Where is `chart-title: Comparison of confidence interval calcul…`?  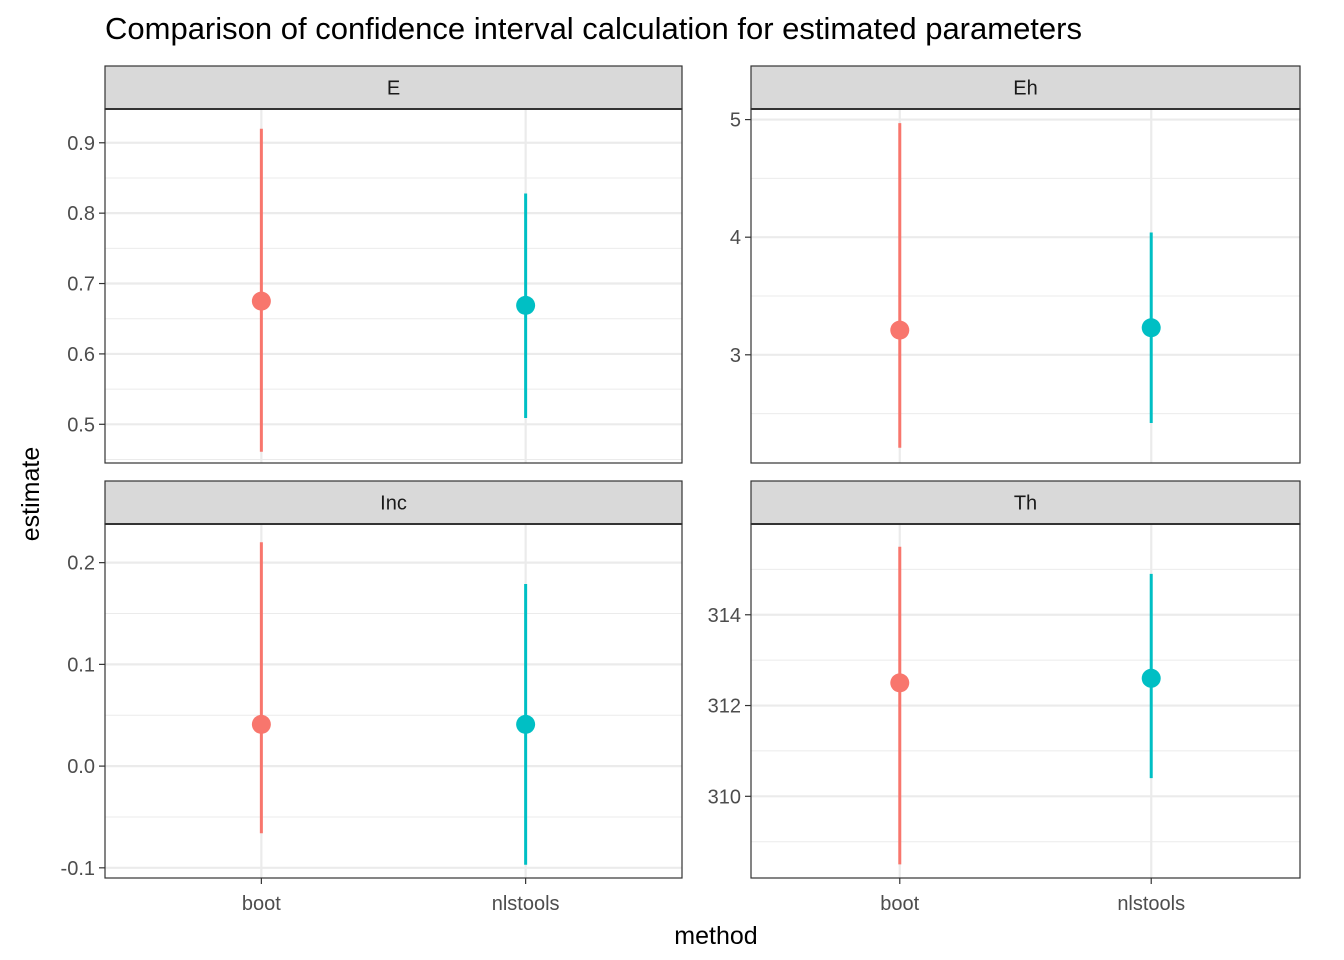 chart-title: Comparison of confidence interval calcul… is located at coordinates (593, 28).